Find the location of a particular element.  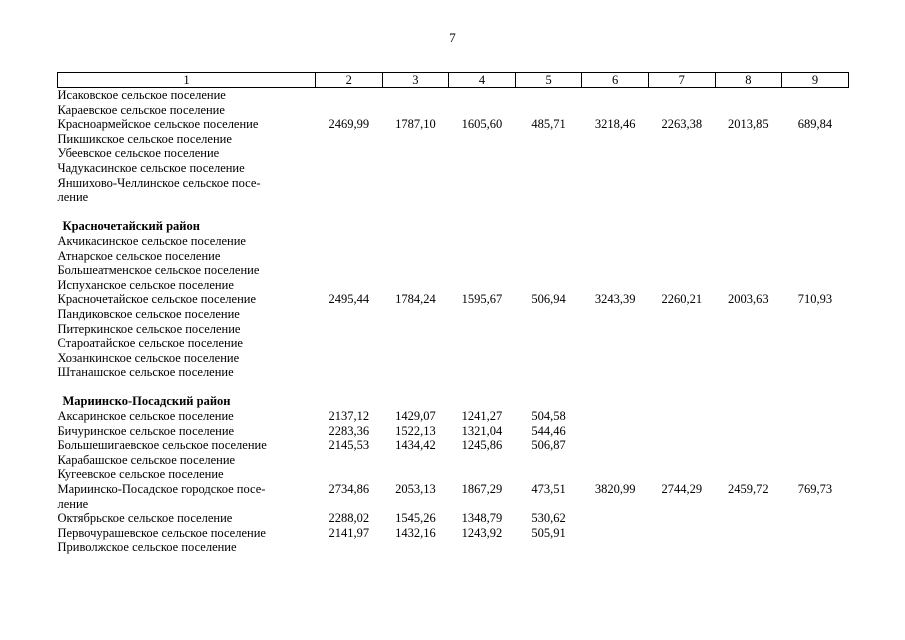

settlement-row: Кугеевское сельское поселение is located at coordinates (453, 474).